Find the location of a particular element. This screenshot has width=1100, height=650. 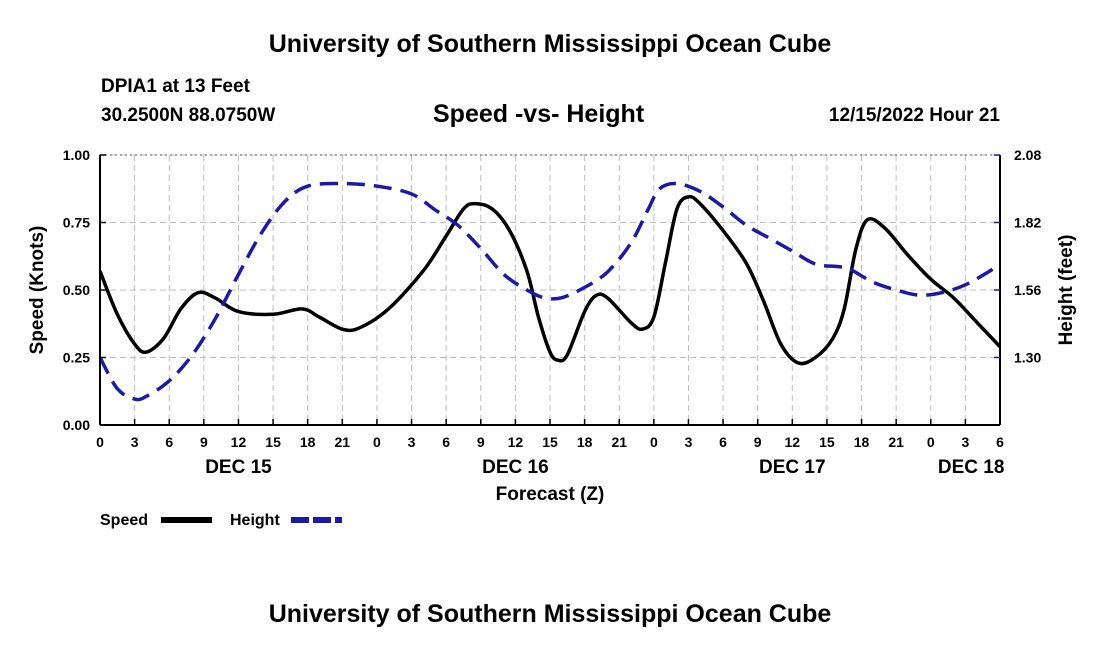

y-tick-label: 0.50 is located at coordinates (76, 290).